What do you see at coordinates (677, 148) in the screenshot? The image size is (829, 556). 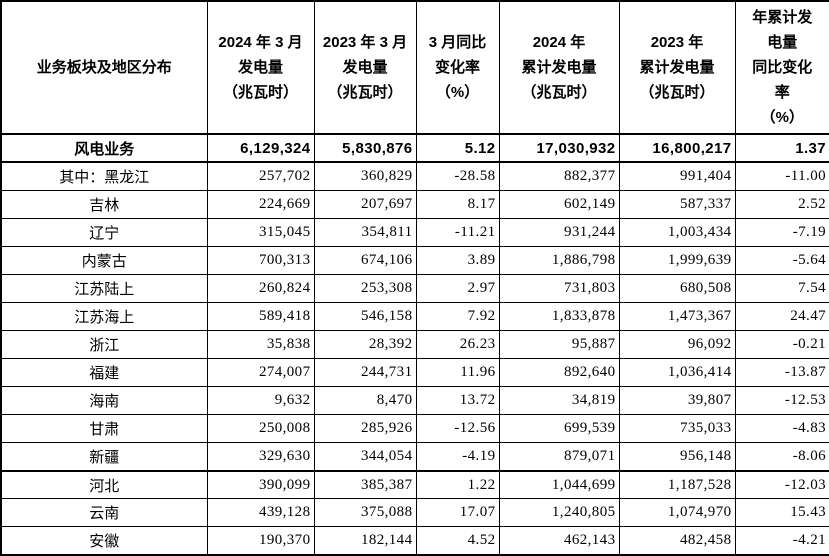 I see `value-cell-cum_2023: 16,800,217` at bounding box center [677, 148].